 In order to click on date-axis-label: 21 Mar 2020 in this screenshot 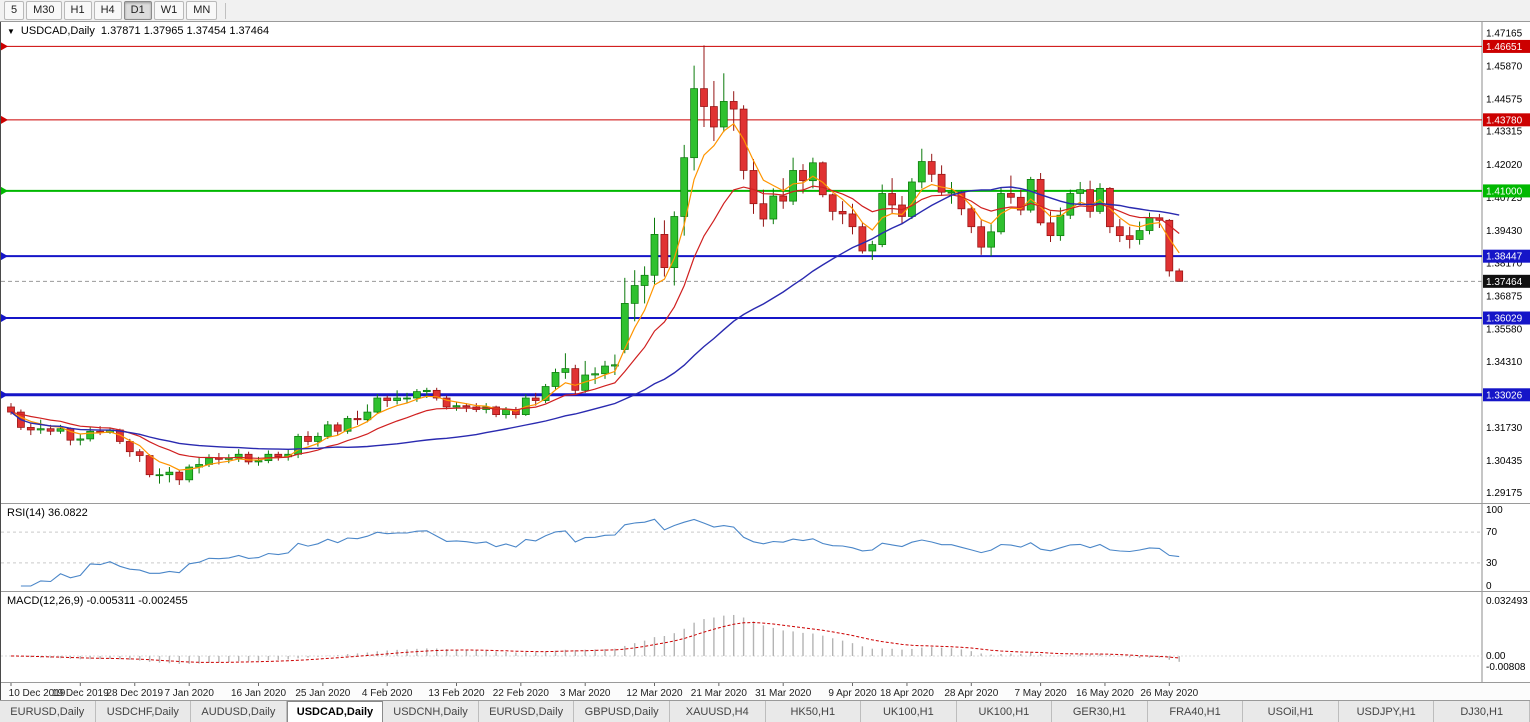, I will do `click(719, 693)`.